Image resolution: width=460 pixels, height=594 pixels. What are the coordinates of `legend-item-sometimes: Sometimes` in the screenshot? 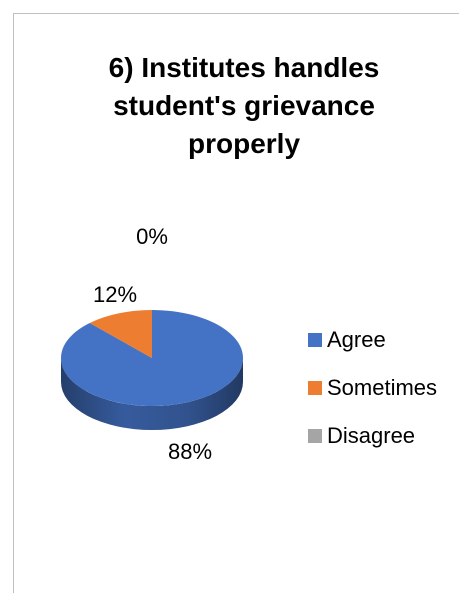 It's located at (372, 388).